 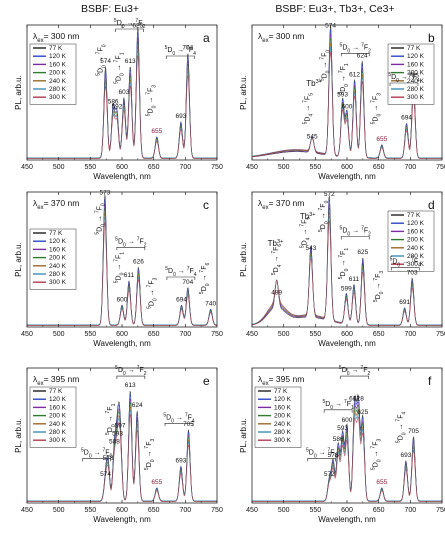 What do you see at coordinates (342, 428) in the screenshot?
I see `peak-label: 593` at bounding box center [342, 428].